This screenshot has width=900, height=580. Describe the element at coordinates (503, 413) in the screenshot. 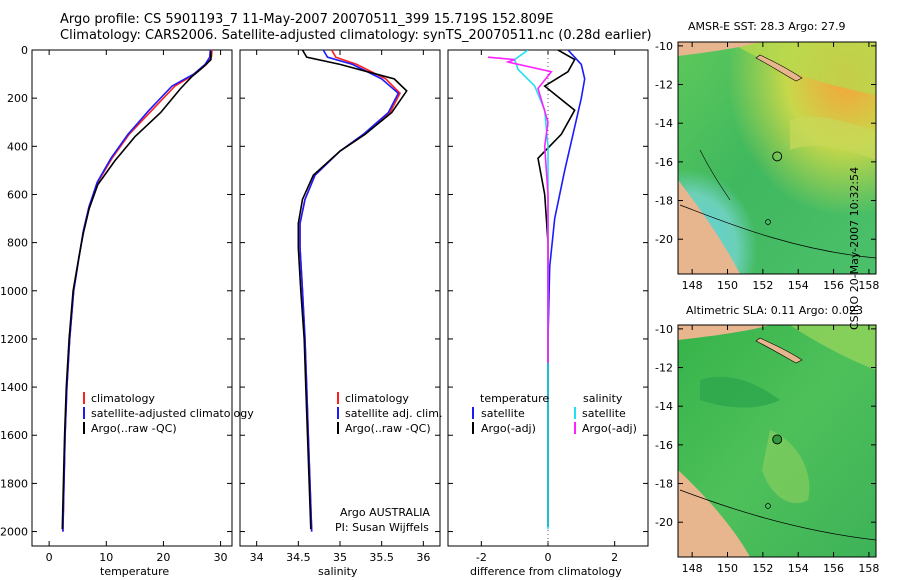

I see `legend-temp-satellite: satellite` at that location.